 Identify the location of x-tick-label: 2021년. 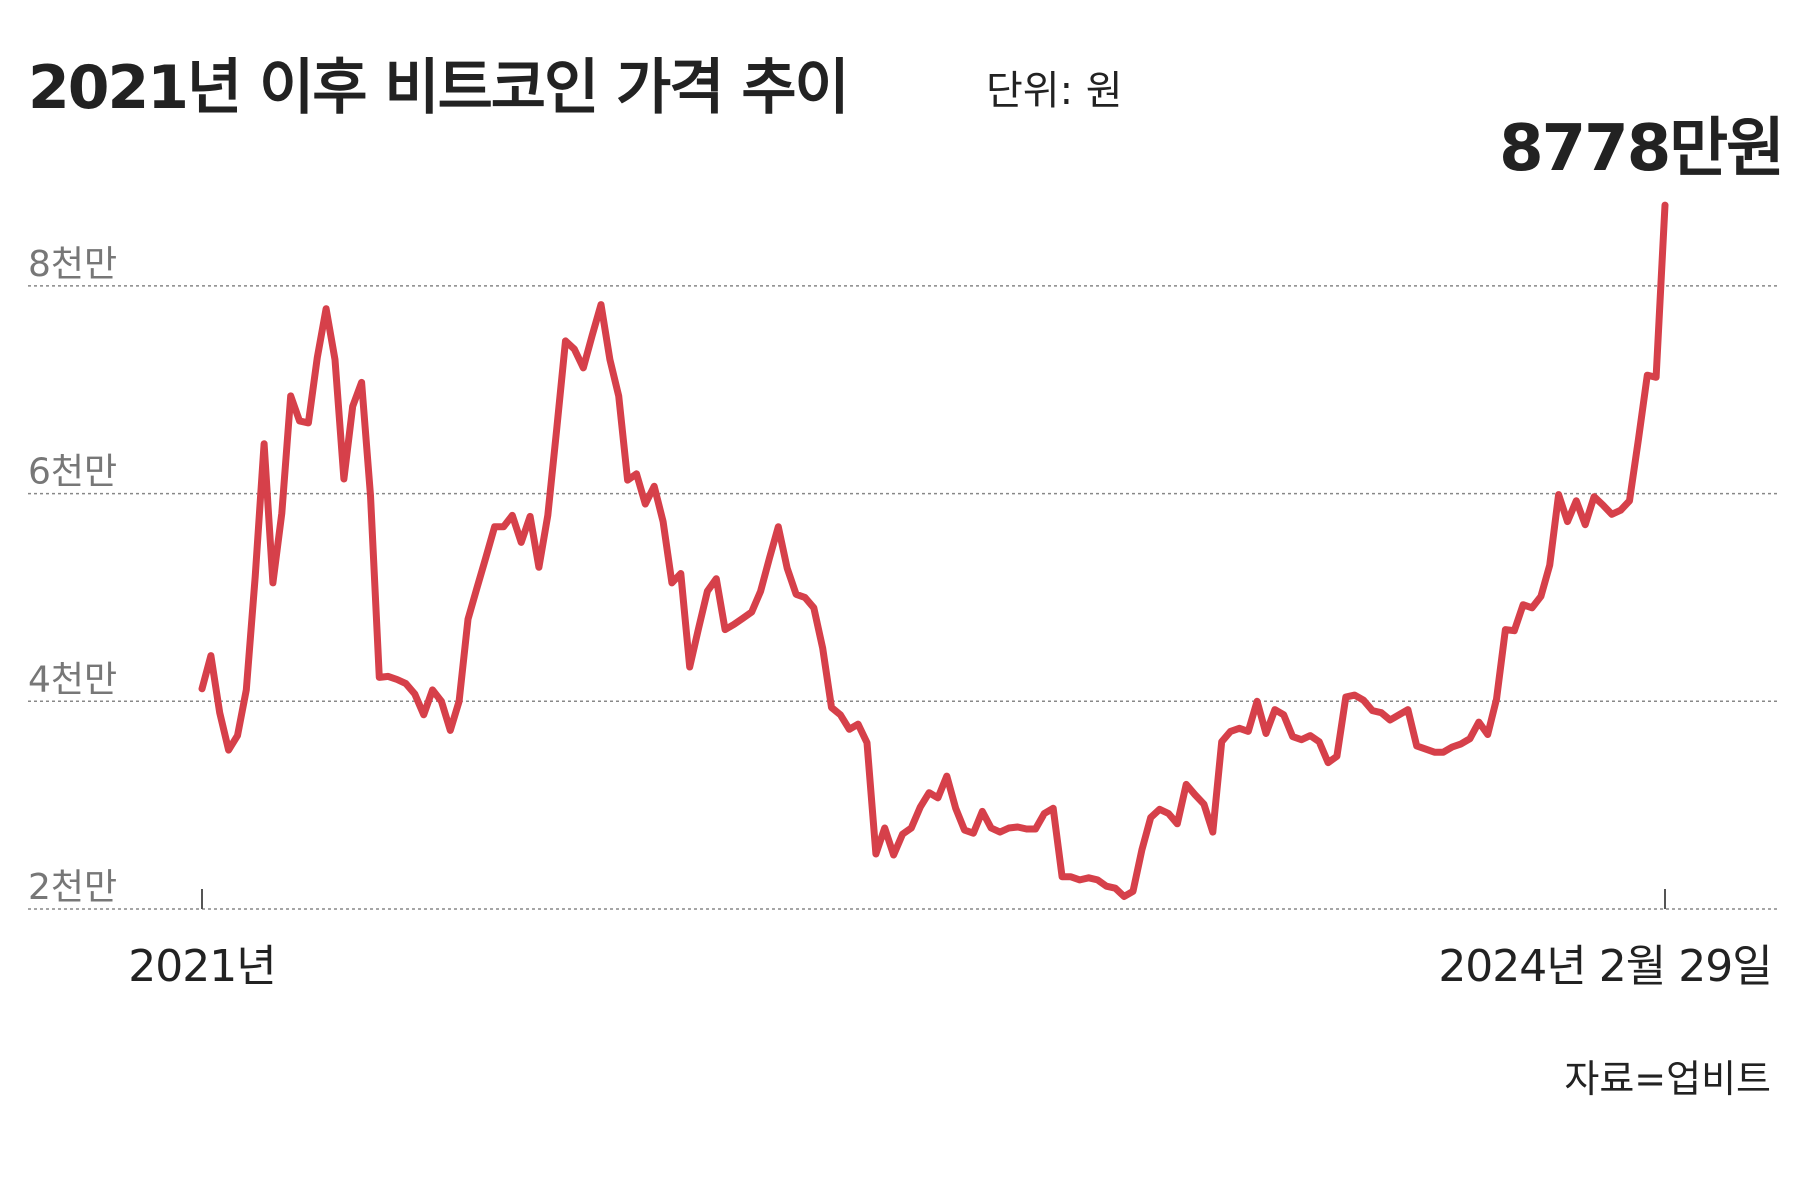
(201, 966).